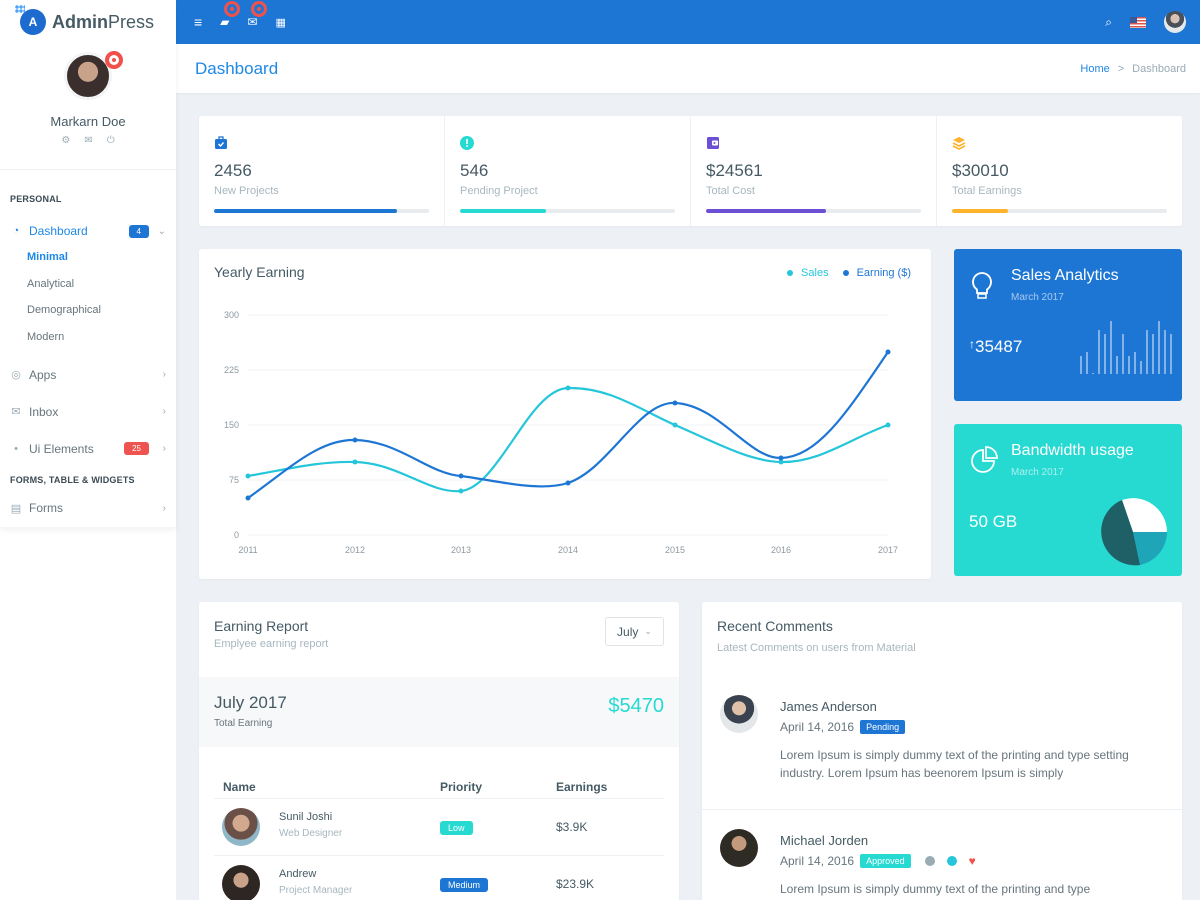 This screenshot has height=900, width=1200. Describe the element at coordinates (114, 60) in the screenshot. I see `online-status-icon` at that location.